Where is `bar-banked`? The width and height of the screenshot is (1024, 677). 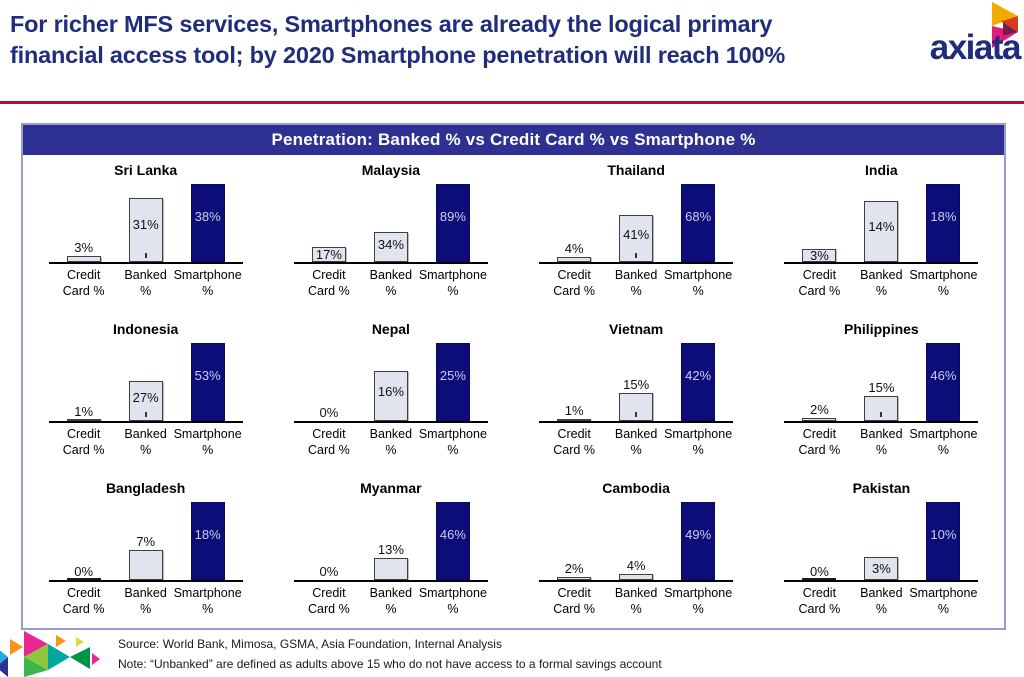 bar-banked is located at coordinates (145, 565).